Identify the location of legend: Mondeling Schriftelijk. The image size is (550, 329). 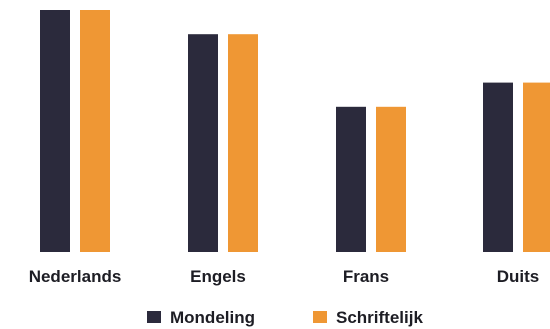
(285, 317).